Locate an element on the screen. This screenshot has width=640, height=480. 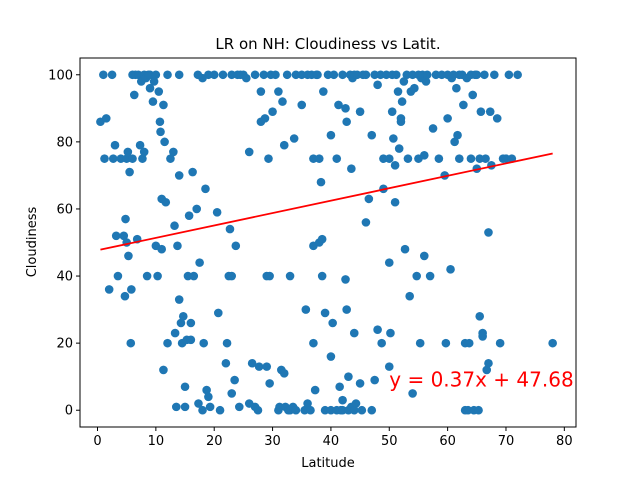
x-tick-label-80: 80 is located at coordinates (564, 441).